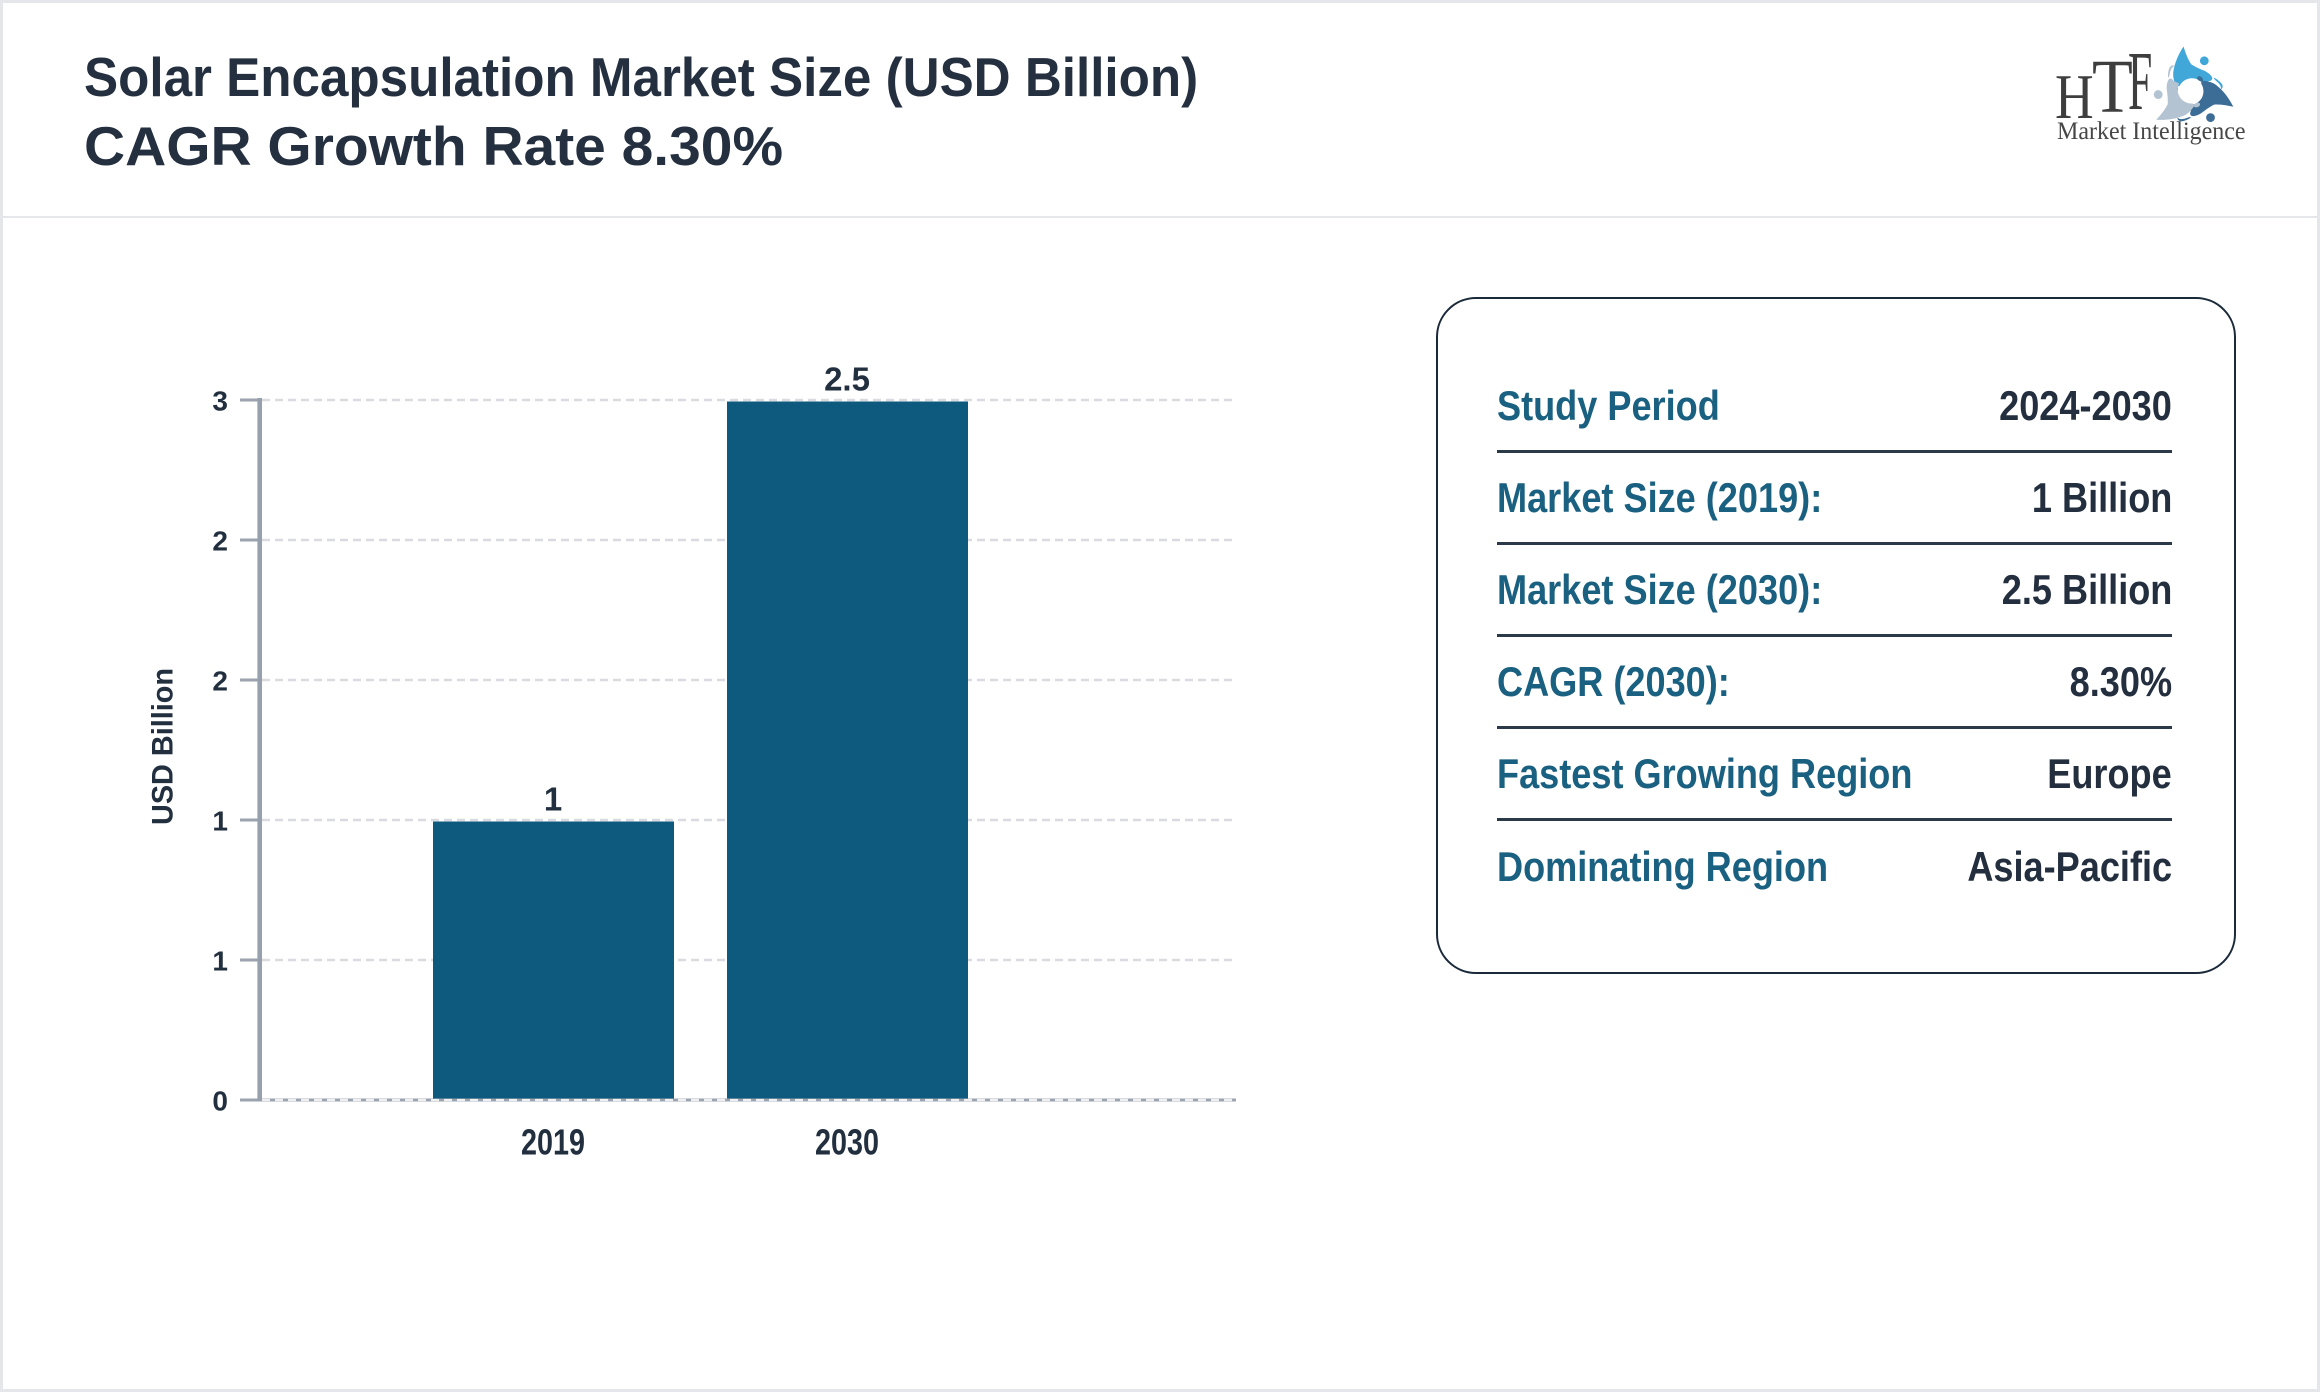 The width and height of the screenshot is (2320, 1392). Describe the element at coordinates (553, 1142) in the screenshot. I see `svg-text: 2019` at that location.